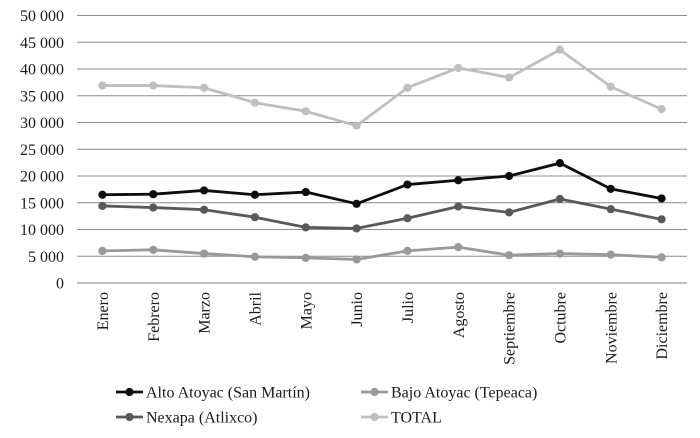  What do you see at coordinates (458, 68) in the screenshot?
I see `data-point-total-agosto` at bounding box center [458, 68].